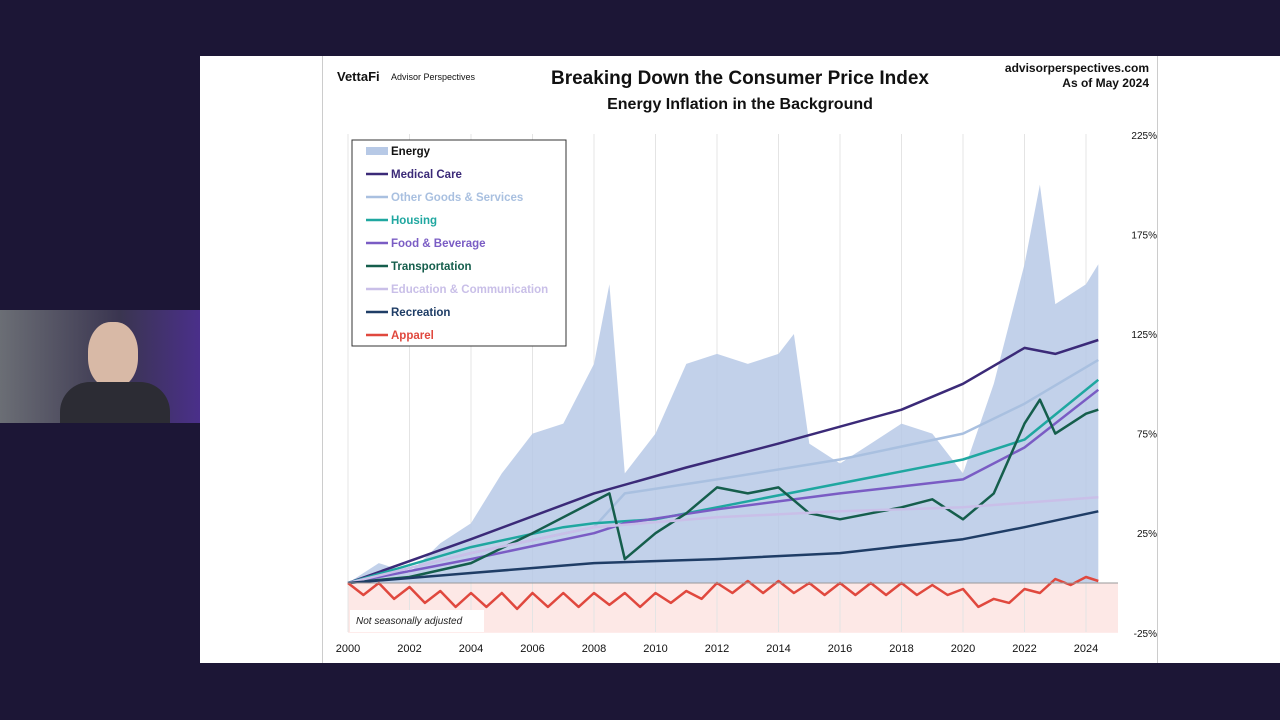 The height and width of the screenshot is (720, 1280). Describe the element at coordinates (414, 221) in the screenshot. I see `legend-item: Housing` at that location.